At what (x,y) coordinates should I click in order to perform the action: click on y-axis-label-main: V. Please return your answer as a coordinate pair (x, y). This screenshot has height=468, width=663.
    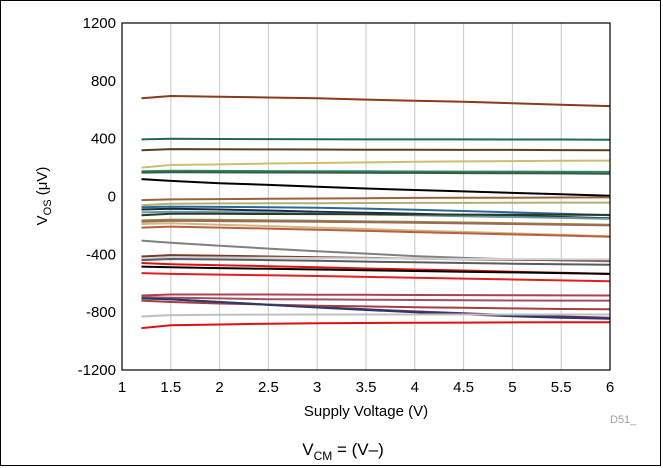
    Looking at the image, I should click on (42, 220).